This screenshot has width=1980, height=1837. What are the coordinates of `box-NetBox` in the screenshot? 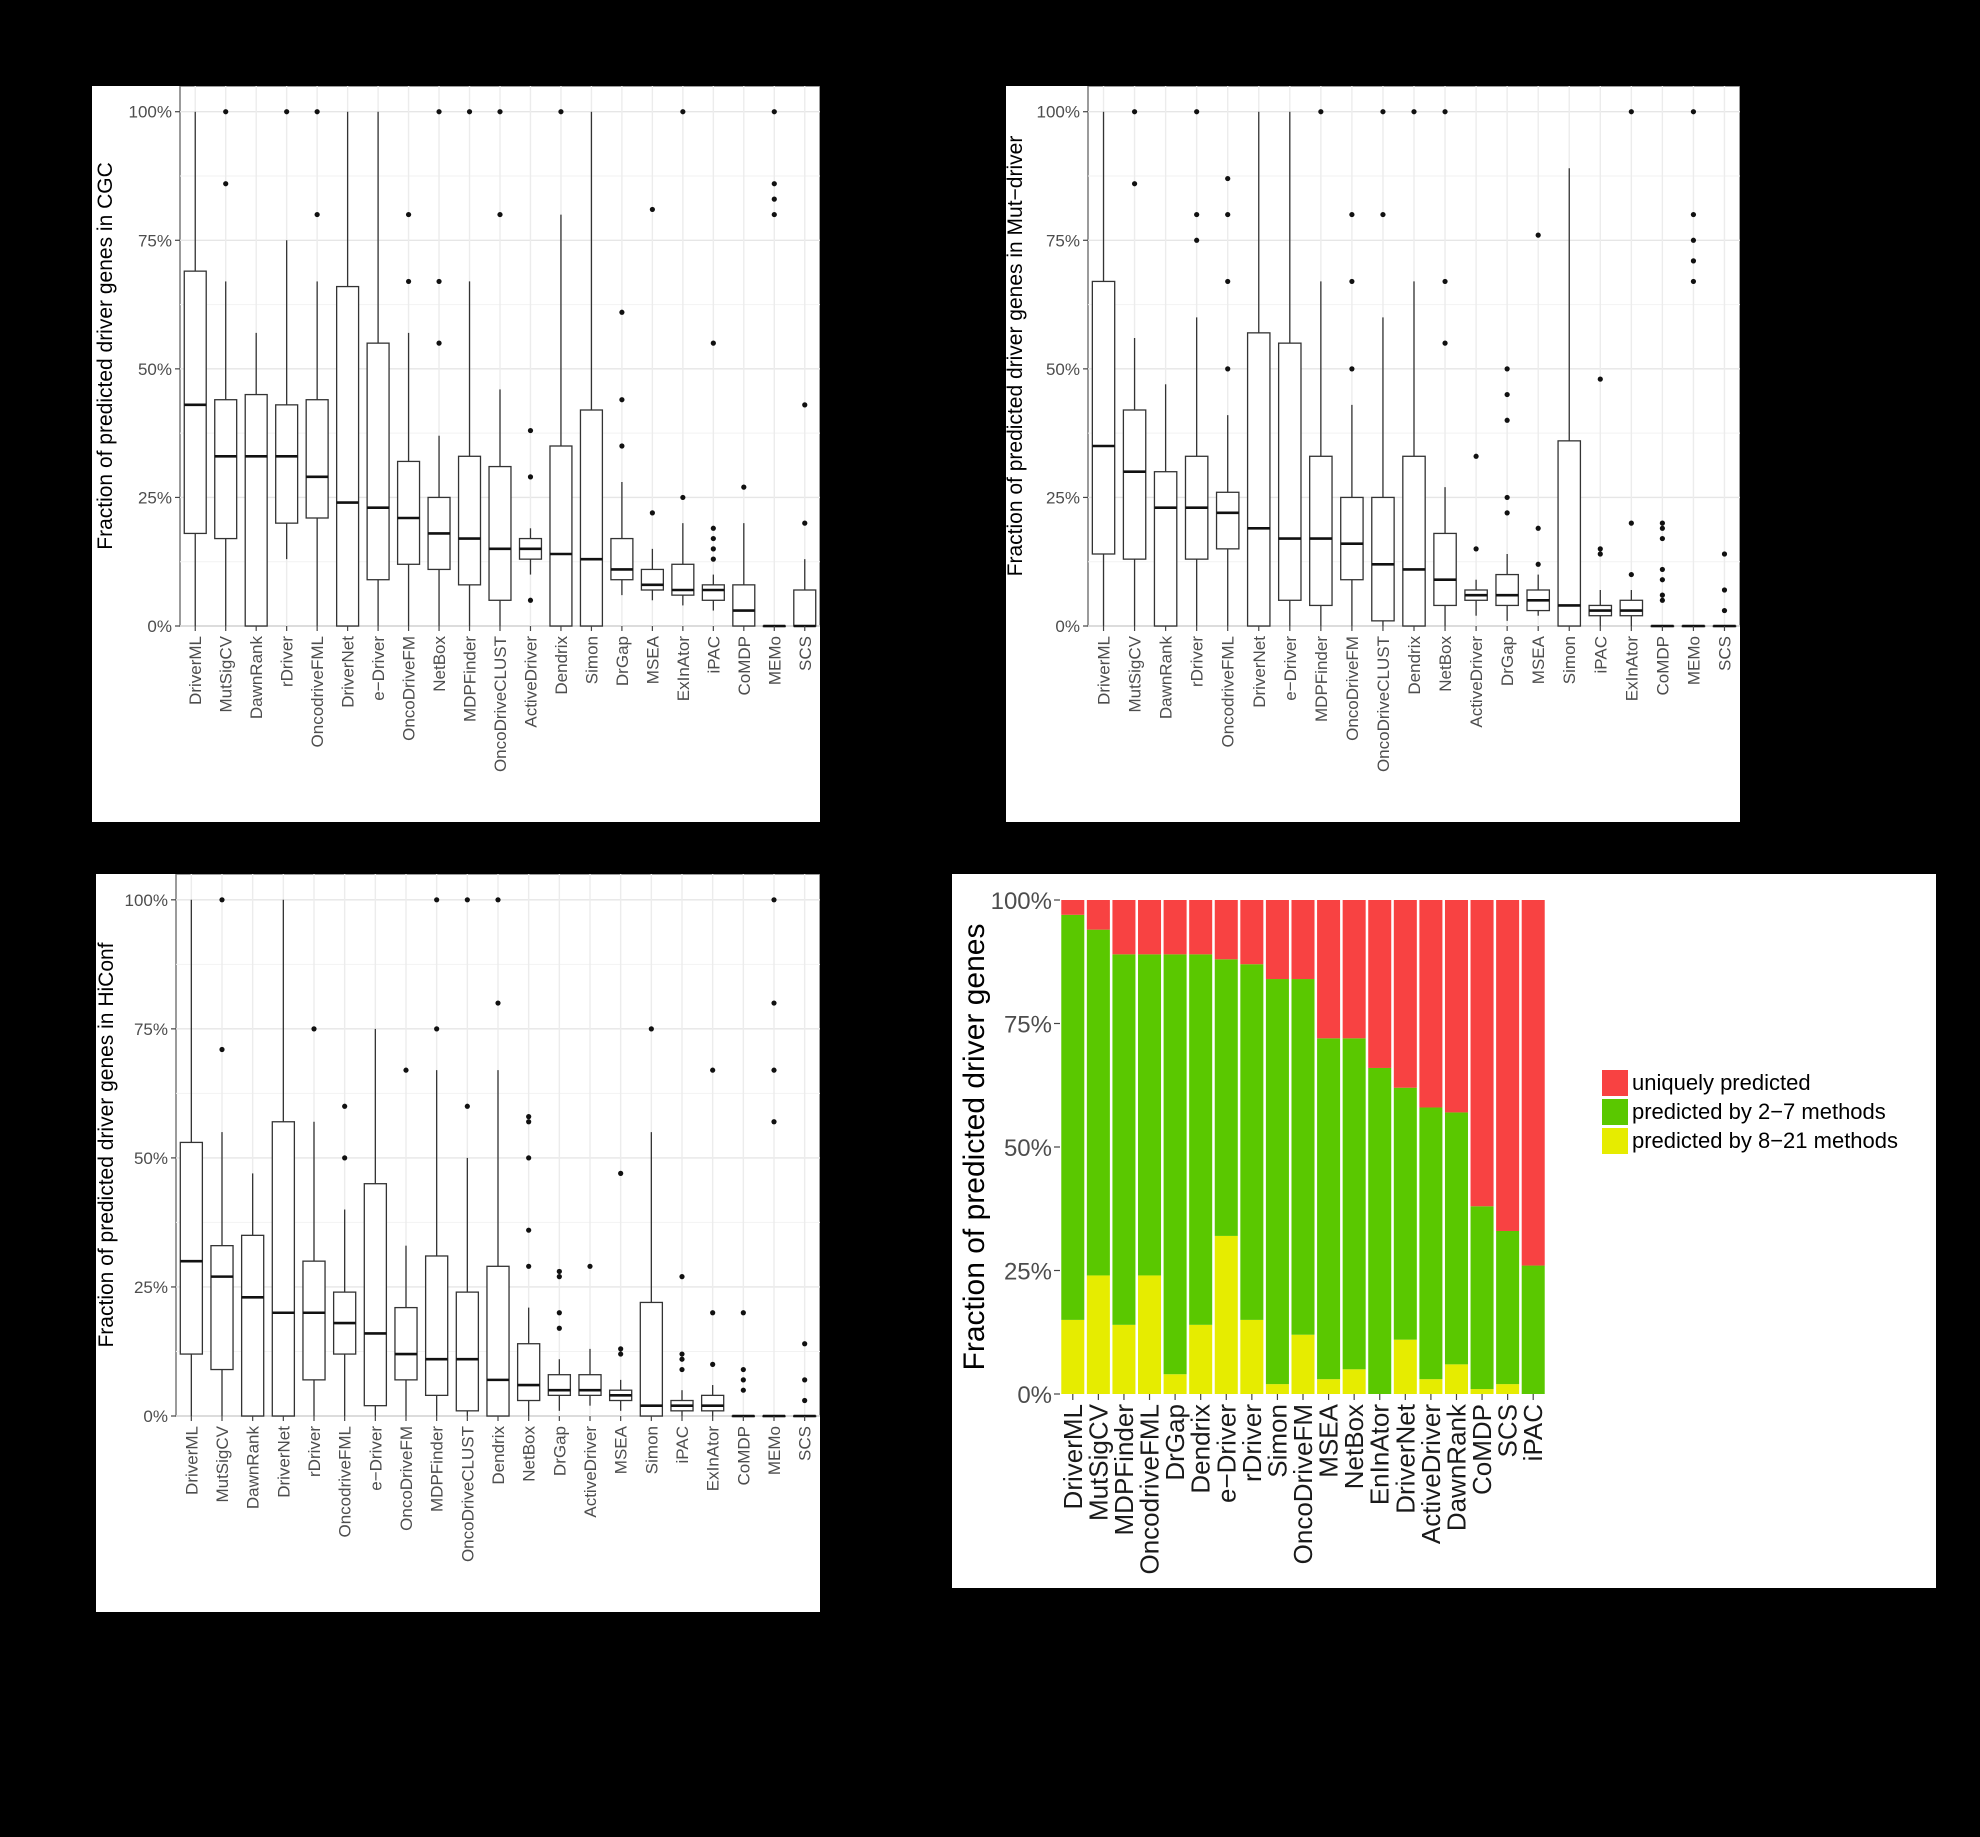 It's located at (528, 1265).